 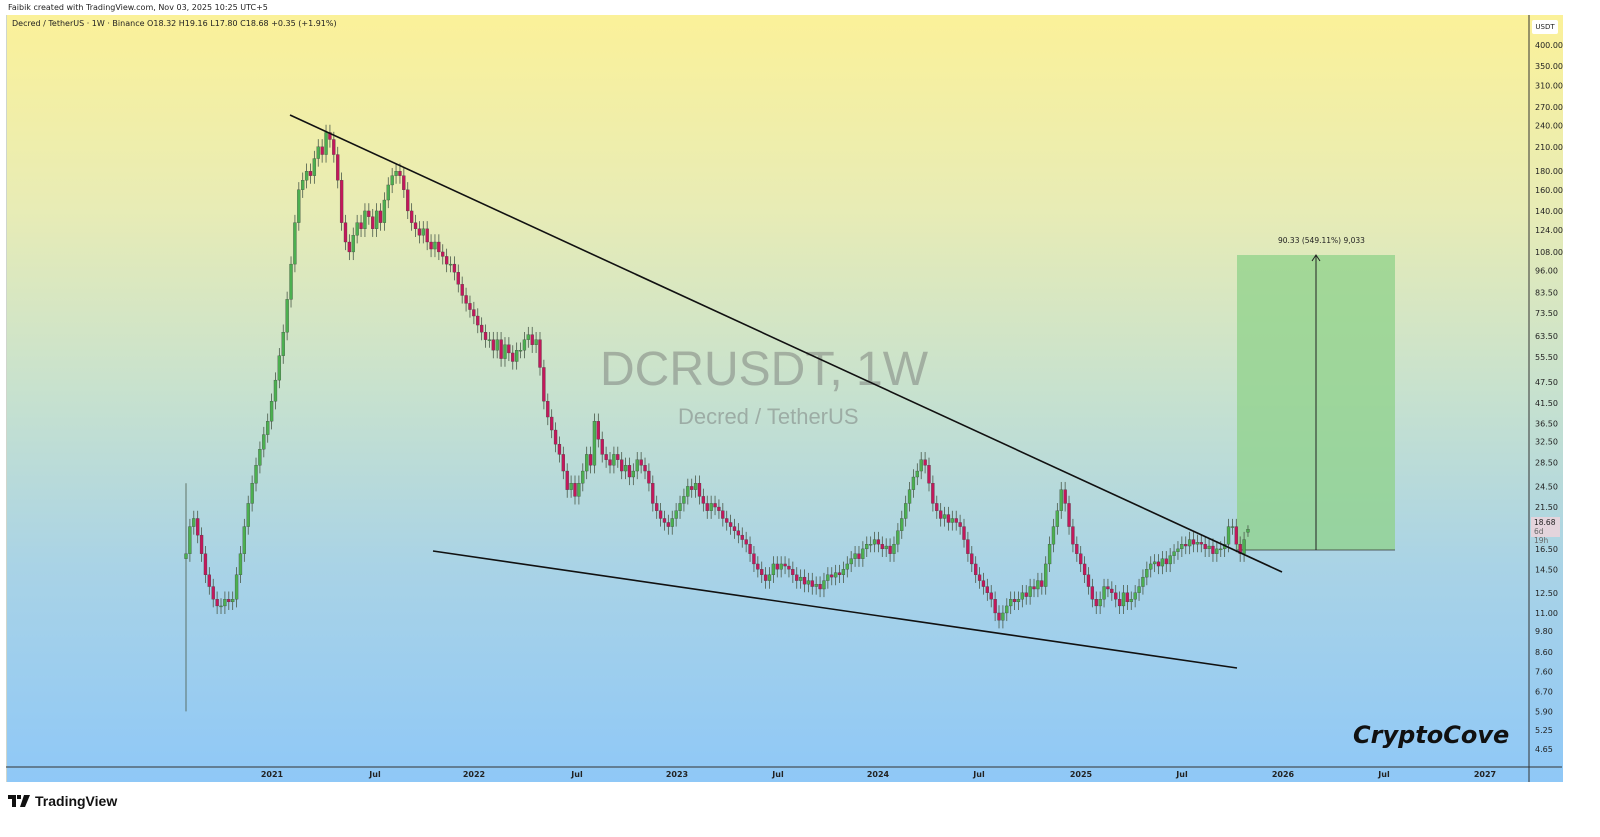 What do you see at coordinates (1549, 66) in the screenshot?
I see `price-tick-label: 350.00` at bounding box center [1549, 66].